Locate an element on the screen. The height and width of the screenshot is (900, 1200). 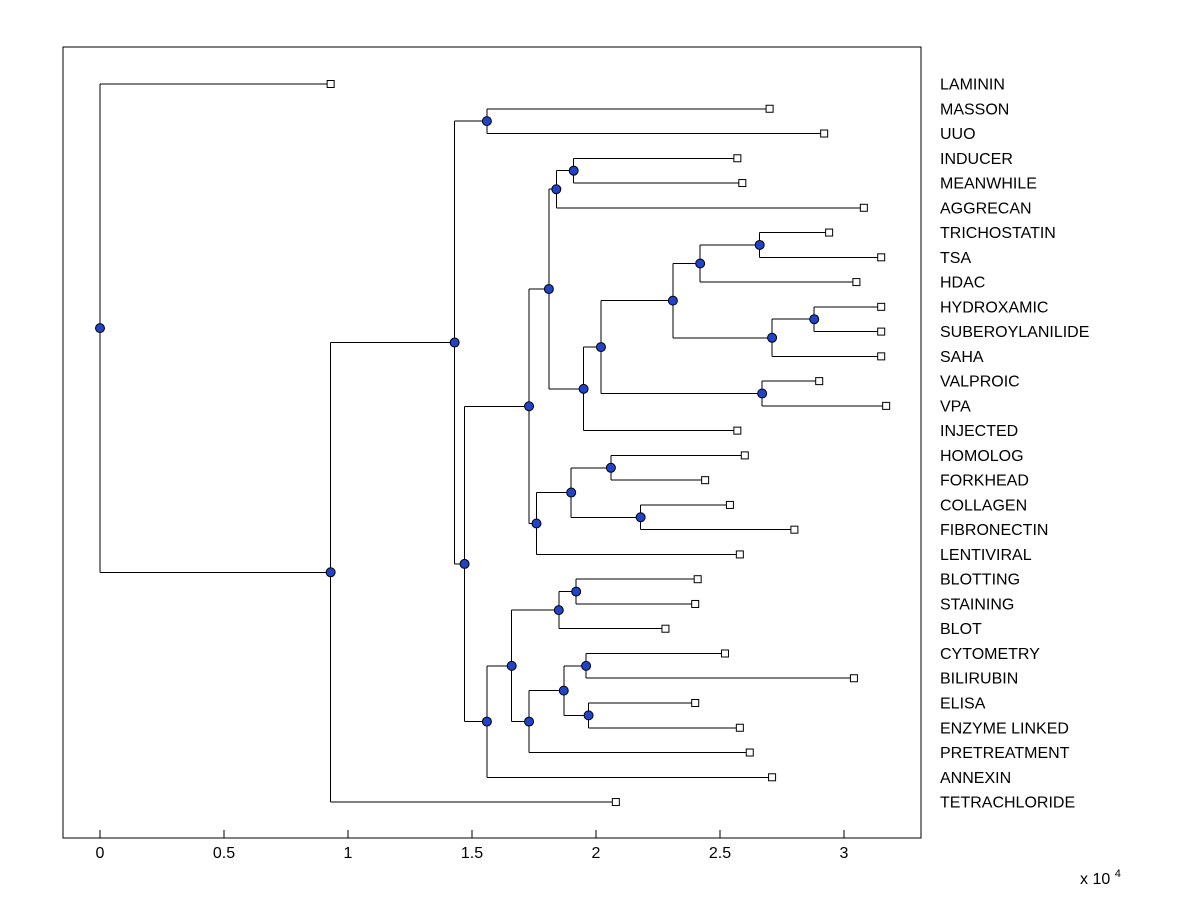
leaf-label: MEANWHILE is located at coordinates (988, 184).